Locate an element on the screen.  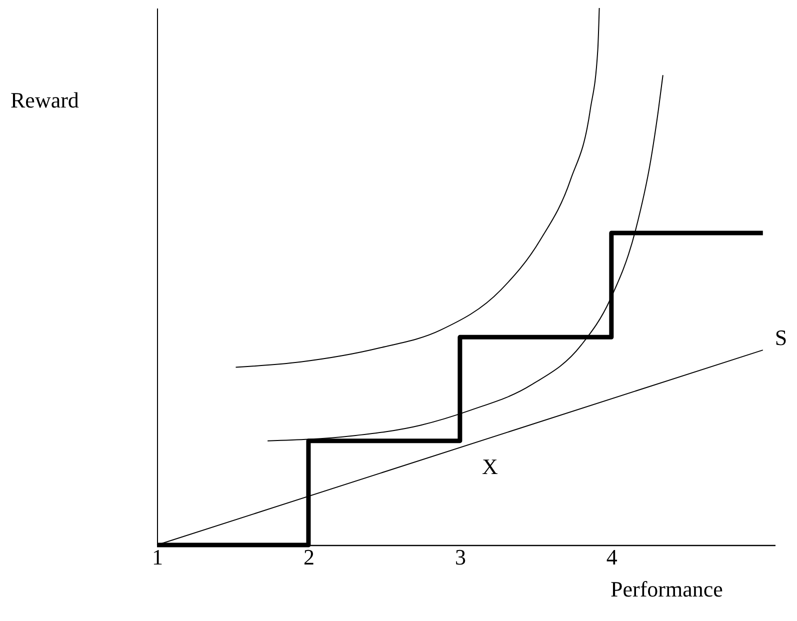
series-label: S is located at coordinates (781, 337).